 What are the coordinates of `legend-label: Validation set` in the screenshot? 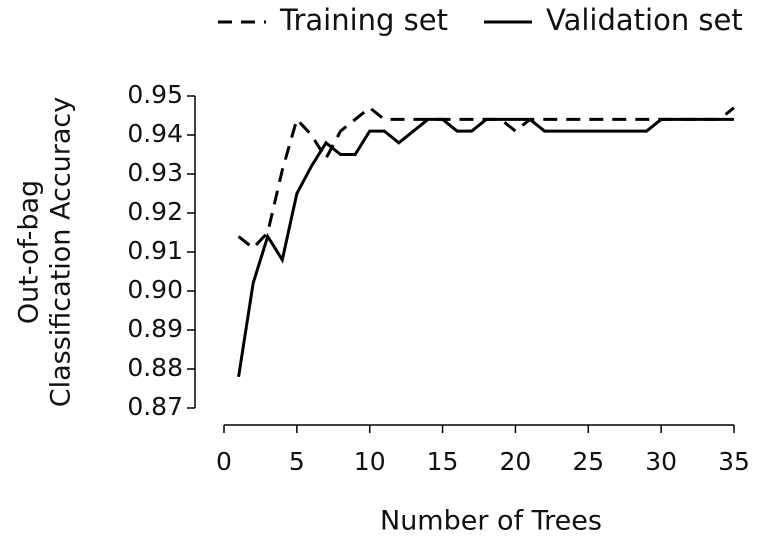 It's located at (644, 20).